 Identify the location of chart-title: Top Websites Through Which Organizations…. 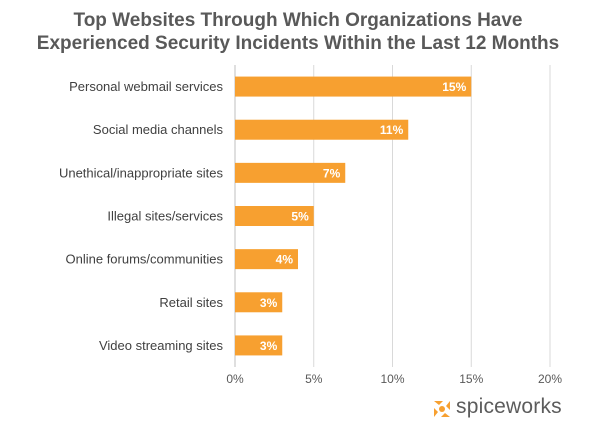
(298, 32).